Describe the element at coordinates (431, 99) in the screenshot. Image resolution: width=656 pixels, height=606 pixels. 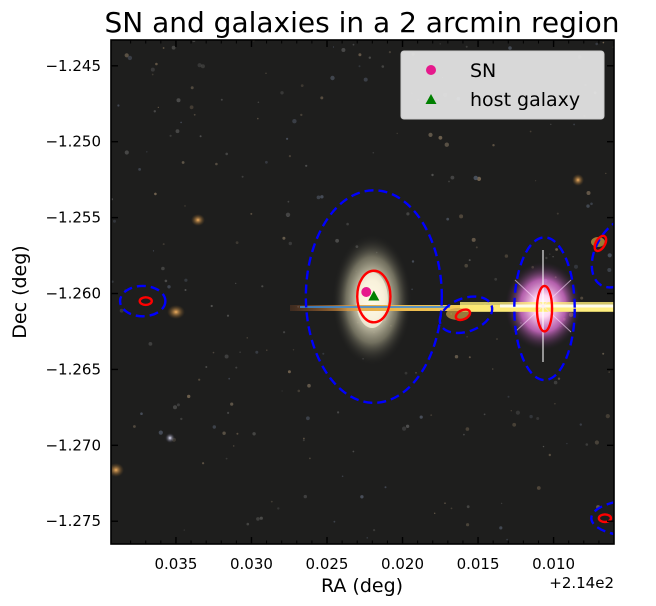
I see `legend-host-galaxy-marker` at that location.